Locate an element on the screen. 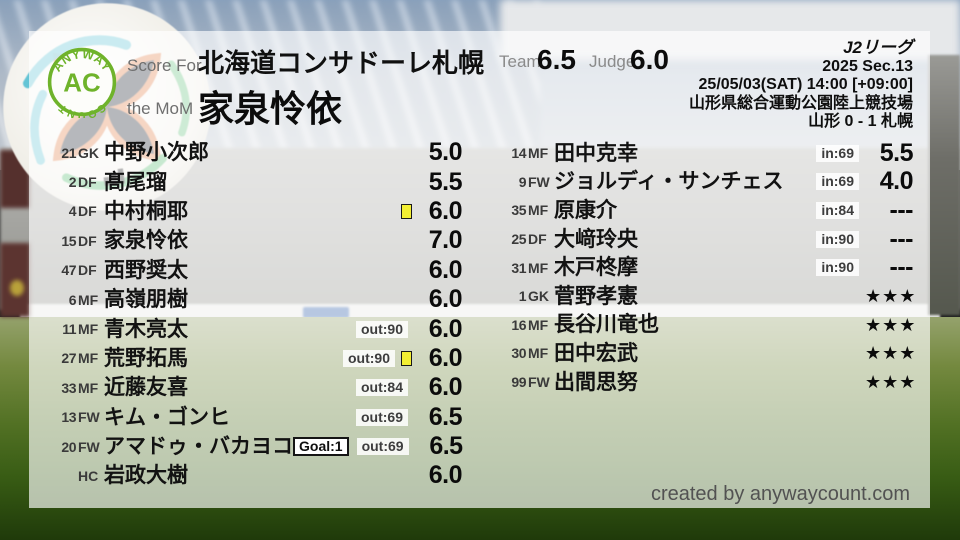 This screenshot has height=540, width=960. player-row: 15 DF 家泉怜依 7.0 is located at coordinates (254, 240).